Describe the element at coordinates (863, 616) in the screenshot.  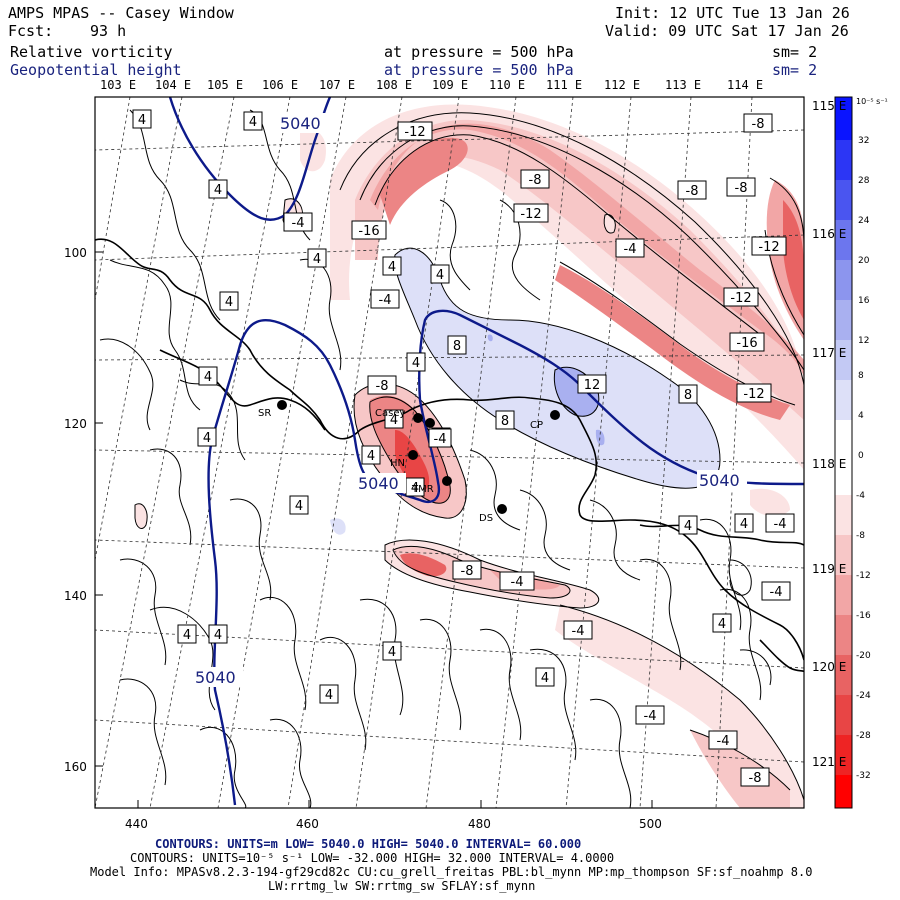
I see `colorbar-label: -16` at that location.